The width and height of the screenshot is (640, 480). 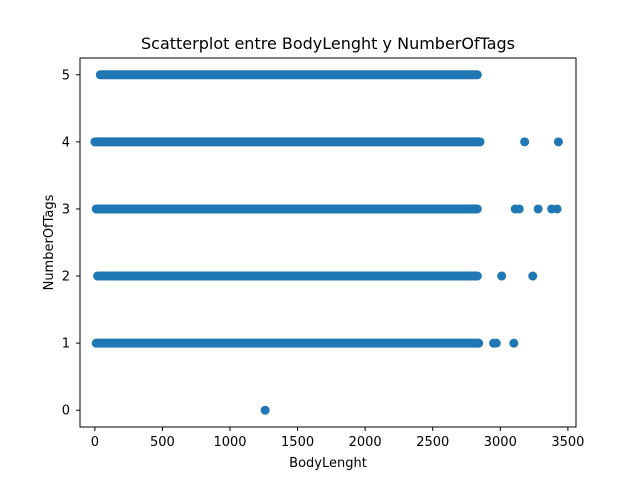 What do you see at coordinates (66, 277) in the screenshot?
I see `y-tick-label: 2` at bounding box center [66, 277].